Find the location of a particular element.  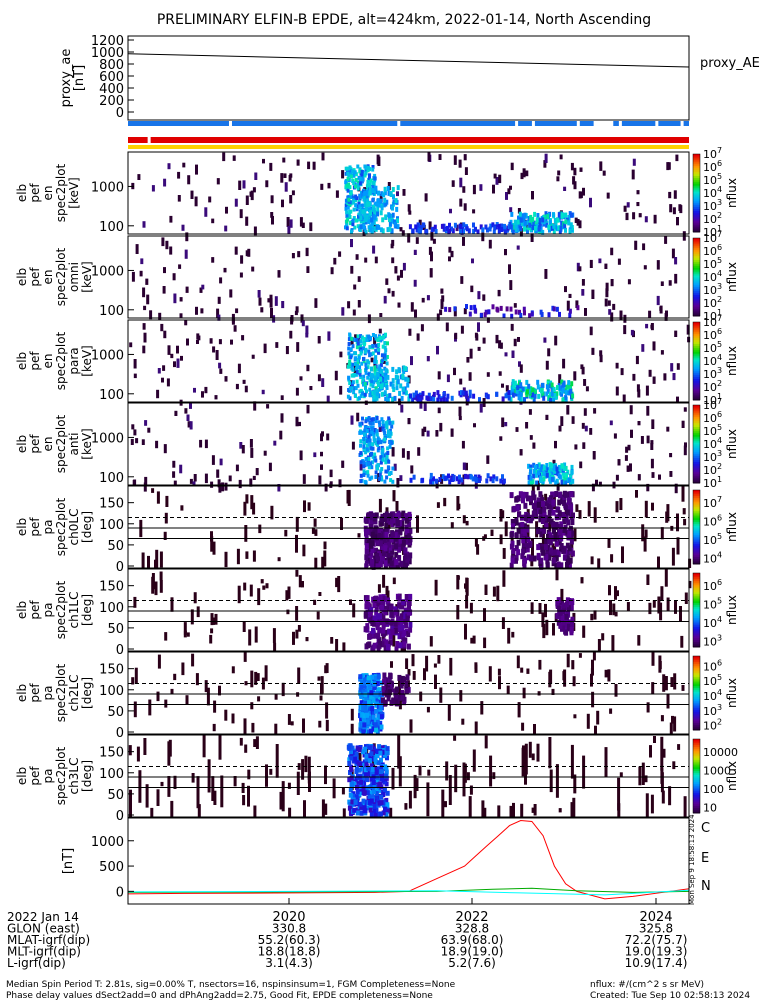

row-value: 10.9(17.4) is located at coordinates (656, 963).